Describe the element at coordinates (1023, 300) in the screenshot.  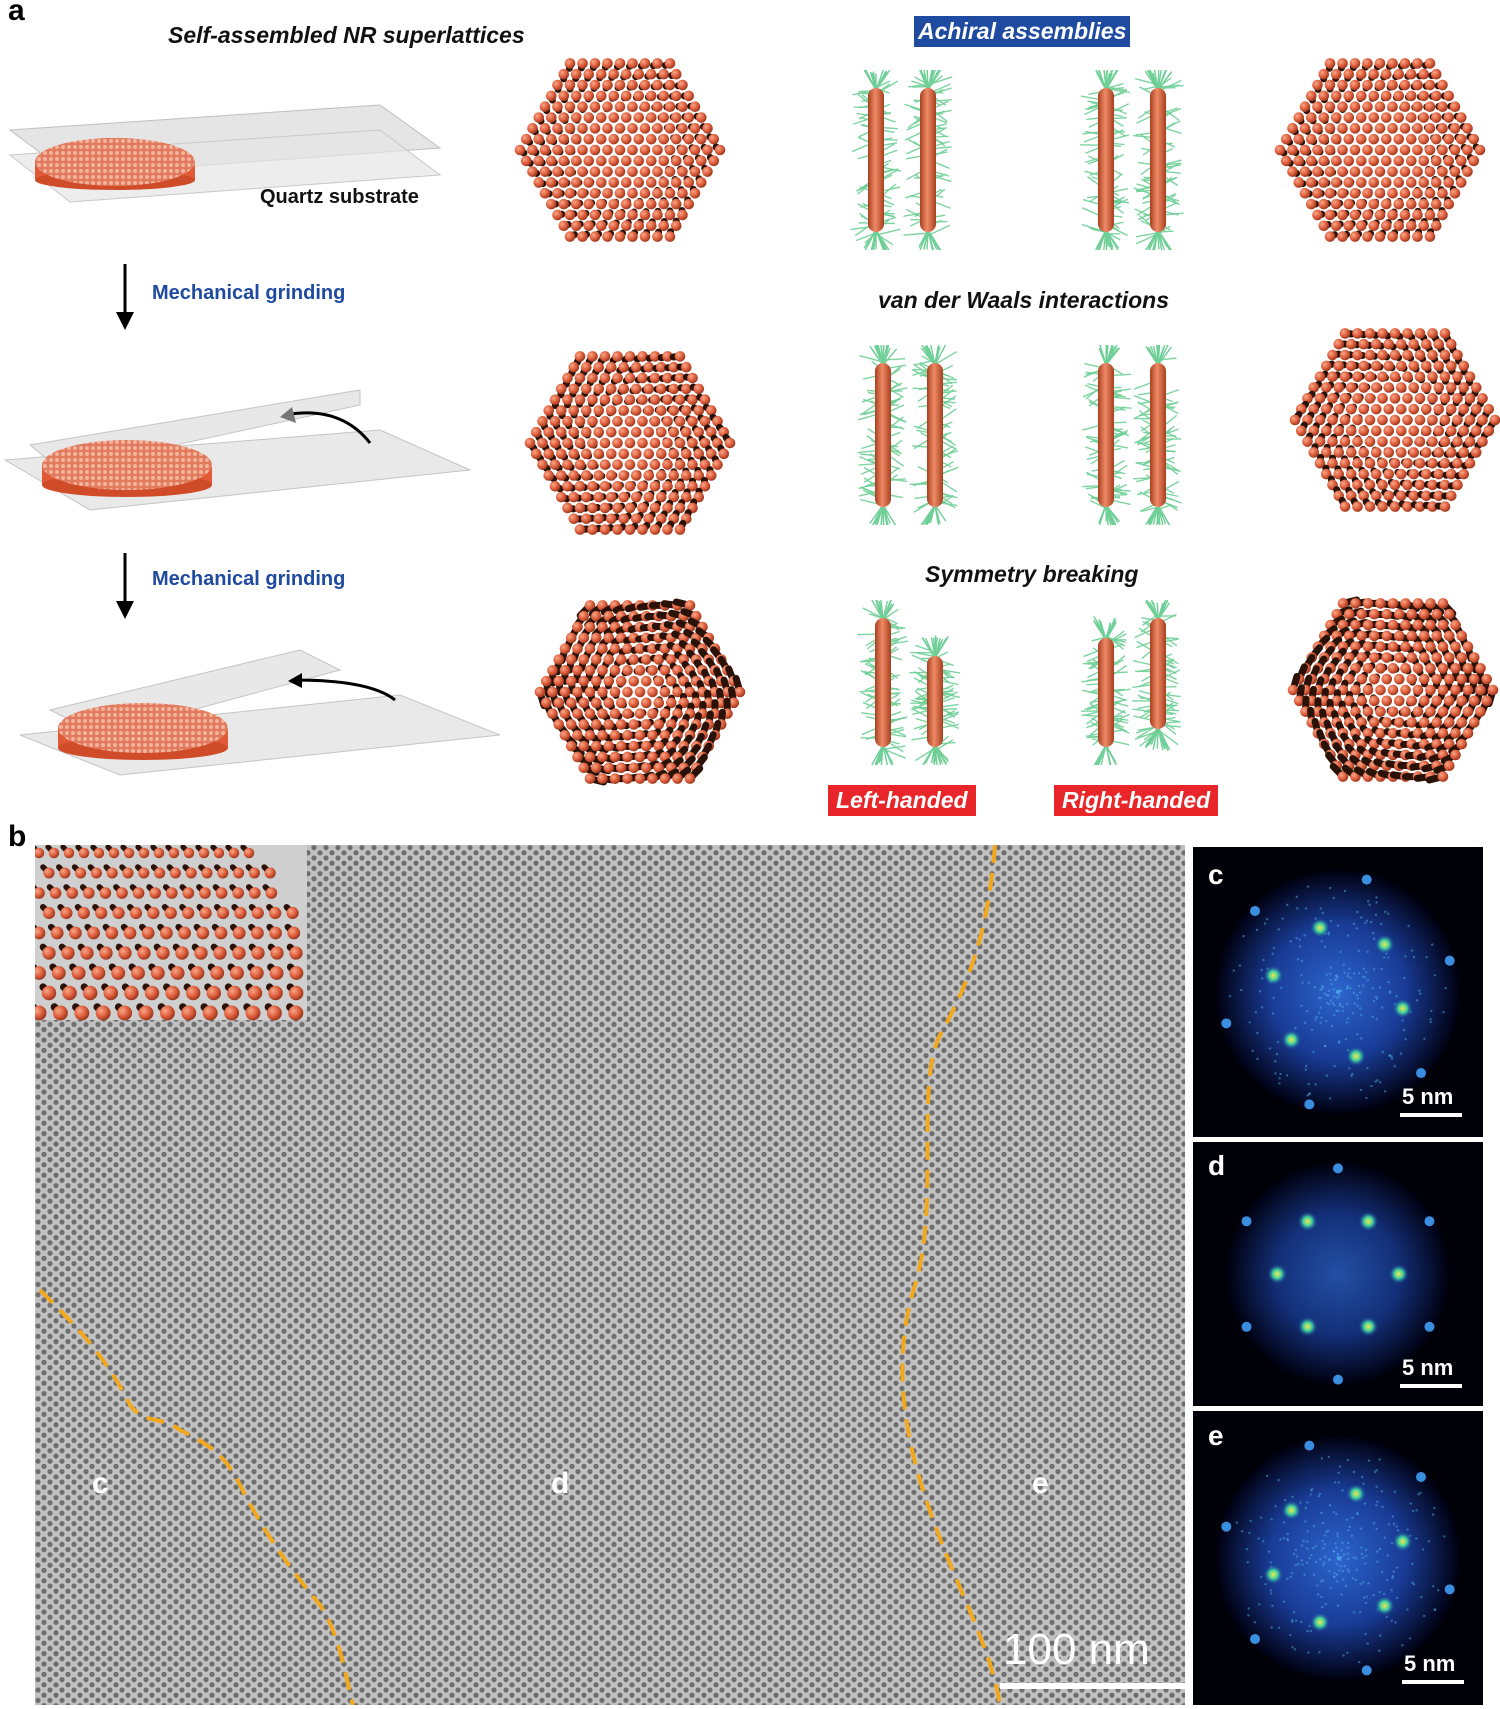
I see `heading-vdw-interactions: van der Waals interactions` at that location.